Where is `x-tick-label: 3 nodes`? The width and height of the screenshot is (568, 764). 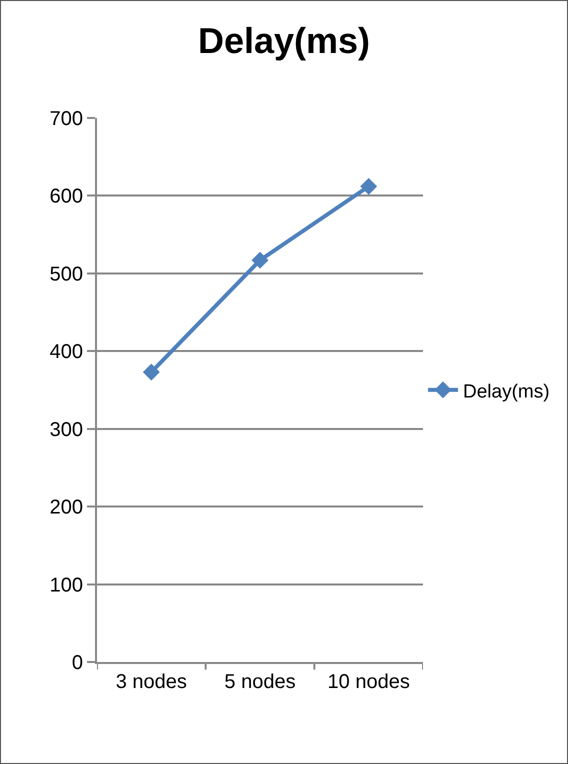
x-tick-label: 3 nodes is located at coordinates (151, 682).